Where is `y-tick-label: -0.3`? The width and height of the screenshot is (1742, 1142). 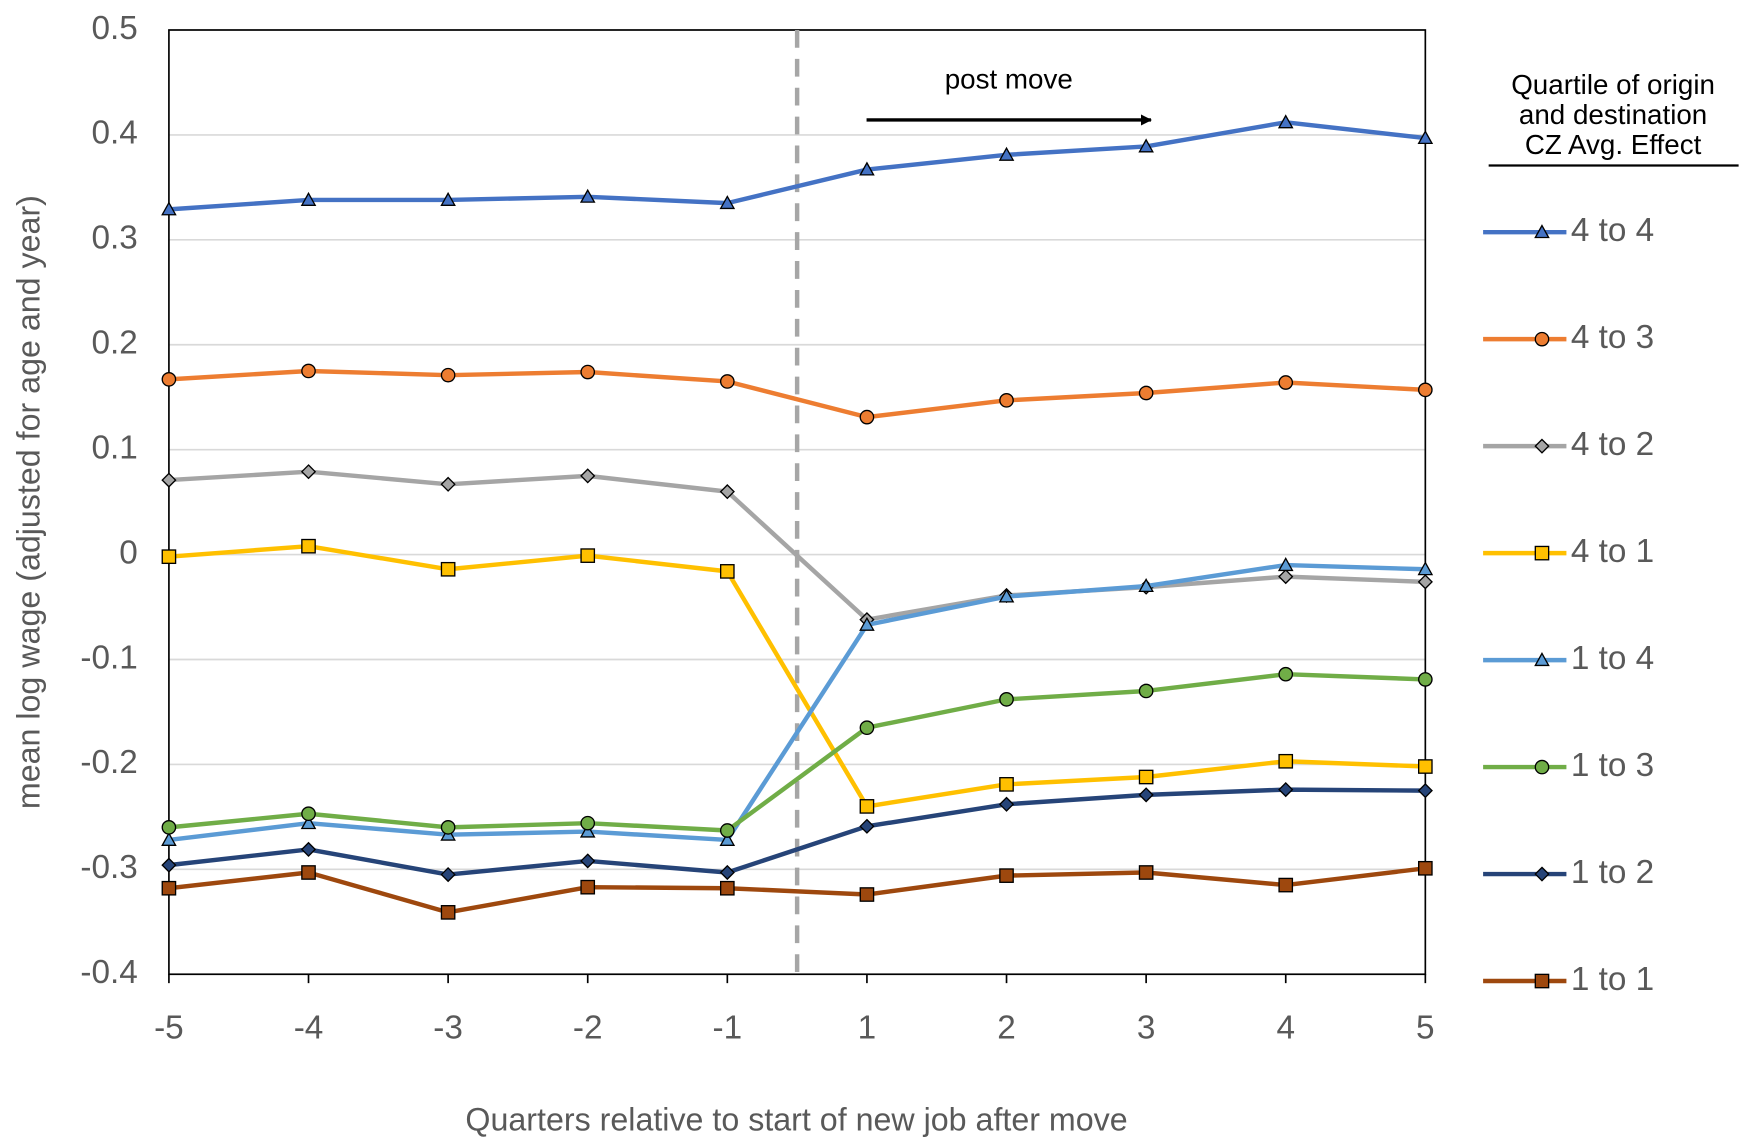
y-tick-label: -0.3 is located at coordinates (108, 867).